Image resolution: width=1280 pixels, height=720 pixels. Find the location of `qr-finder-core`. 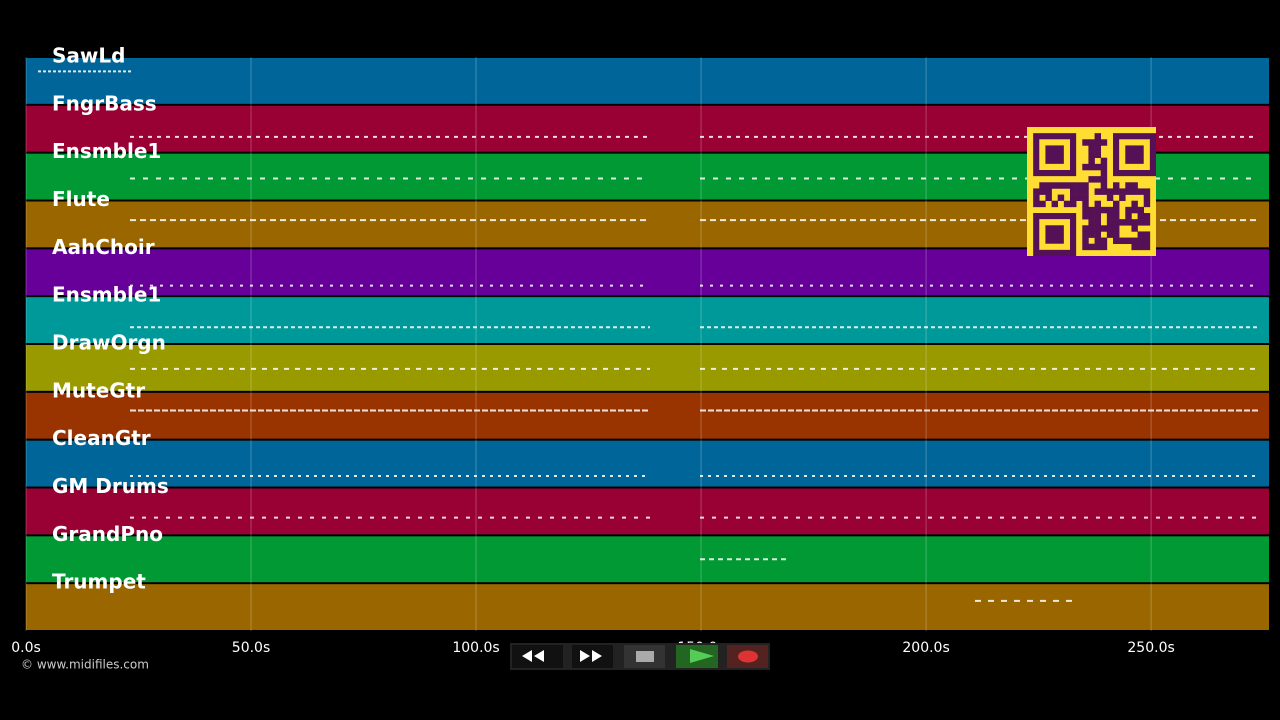

qr-finder-core is located at coordinates (1054, 234).